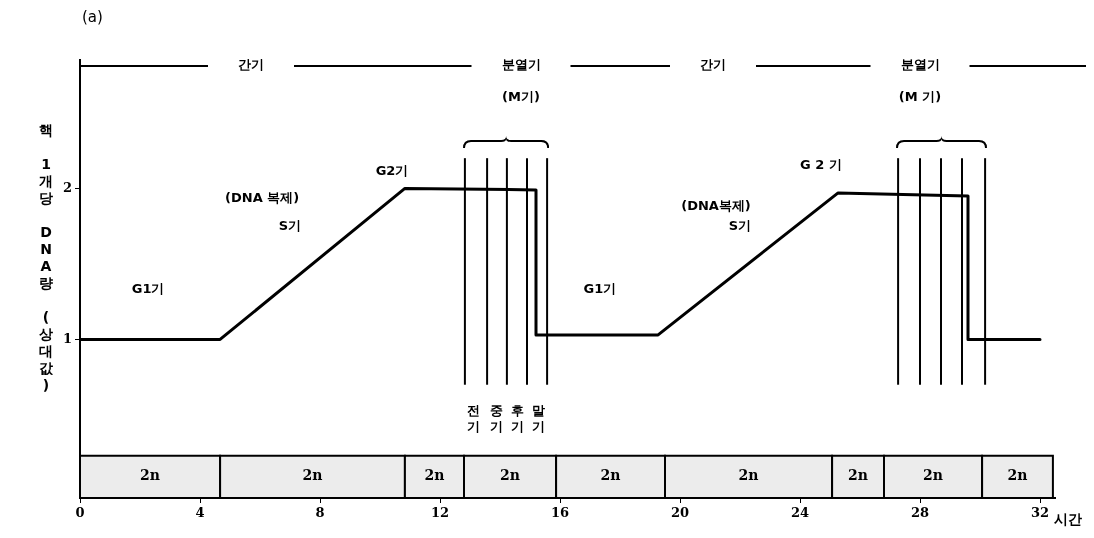  What do you see at coordinates (521, 97) in the screenshot?
I see `annotation: (M기)` at bounding box center [521, 97].